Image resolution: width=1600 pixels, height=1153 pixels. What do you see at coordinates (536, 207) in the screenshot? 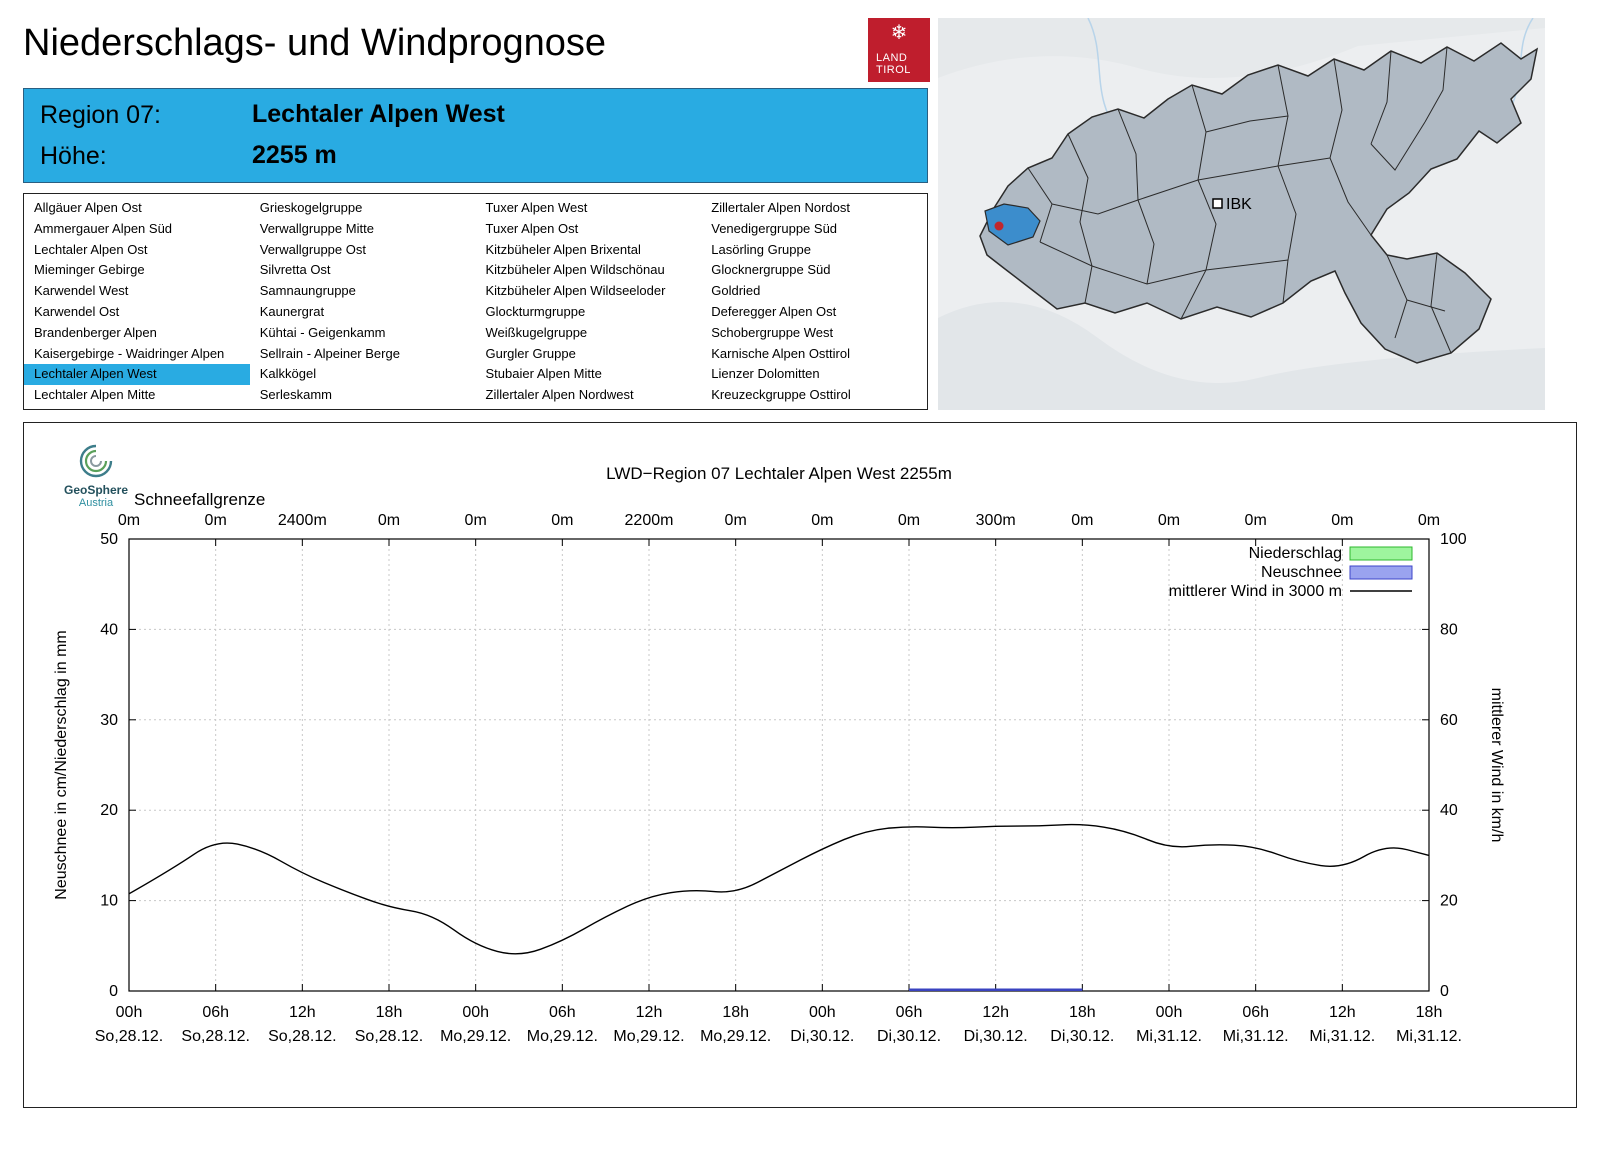
I see `region-list-item: Tuxer Alpen West` at bounding box center [536, 207].